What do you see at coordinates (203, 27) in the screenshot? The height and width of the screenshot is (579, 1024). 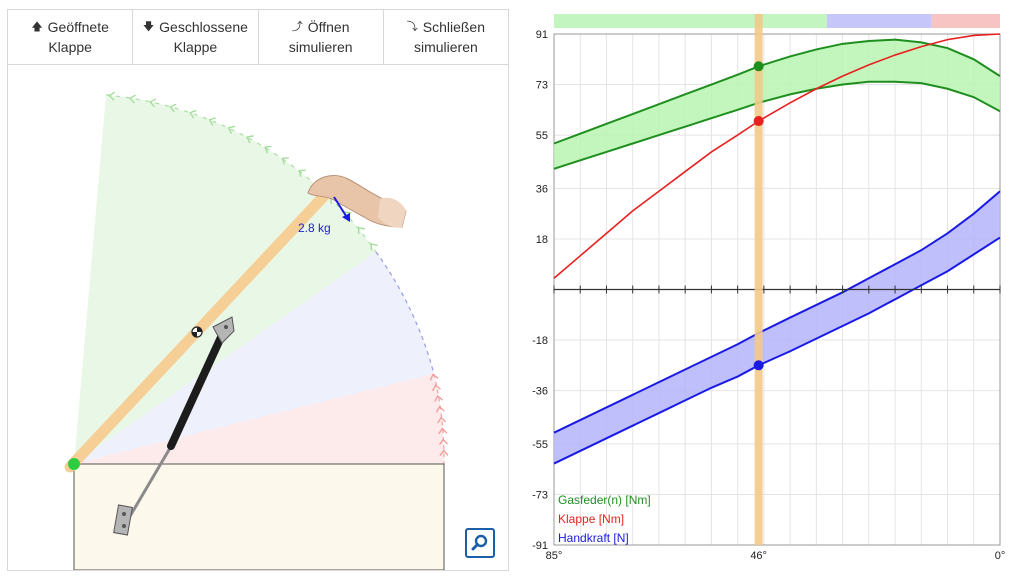 I see `closed-flap-label-line1: Geschlossene` at bounding box center [203, 27].